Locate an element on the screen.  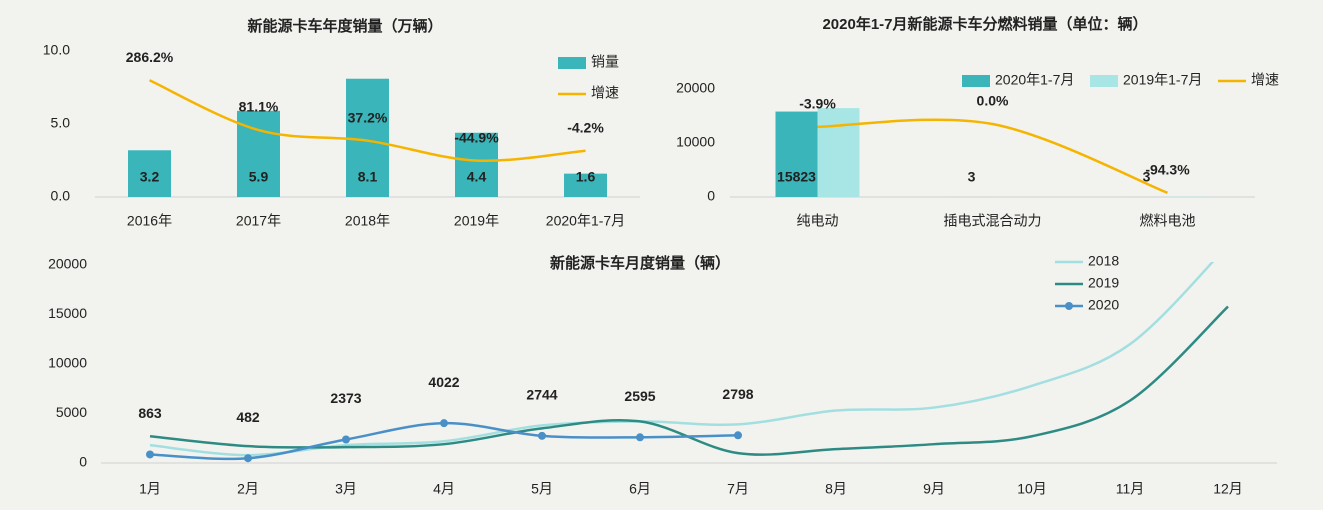
legend-label: 2020 is located at coordinates (1103, 305).